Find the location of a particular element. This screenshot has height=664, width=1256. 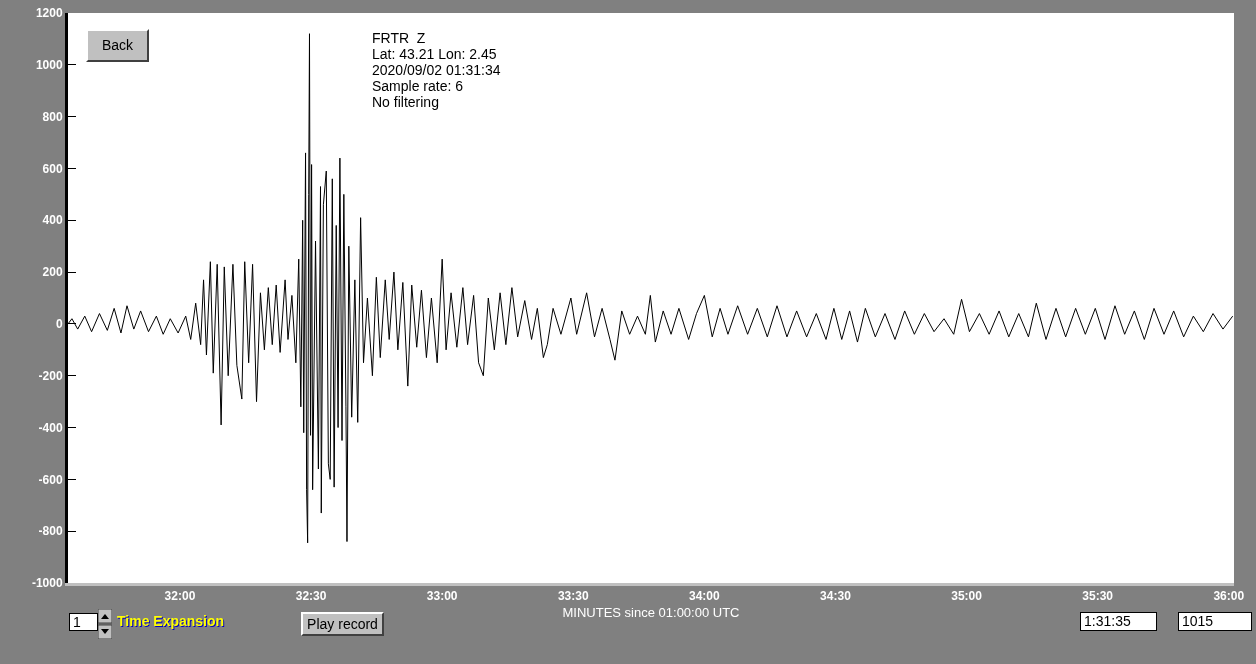

y-tick-label: 600 is located at coordinates (52, 168).